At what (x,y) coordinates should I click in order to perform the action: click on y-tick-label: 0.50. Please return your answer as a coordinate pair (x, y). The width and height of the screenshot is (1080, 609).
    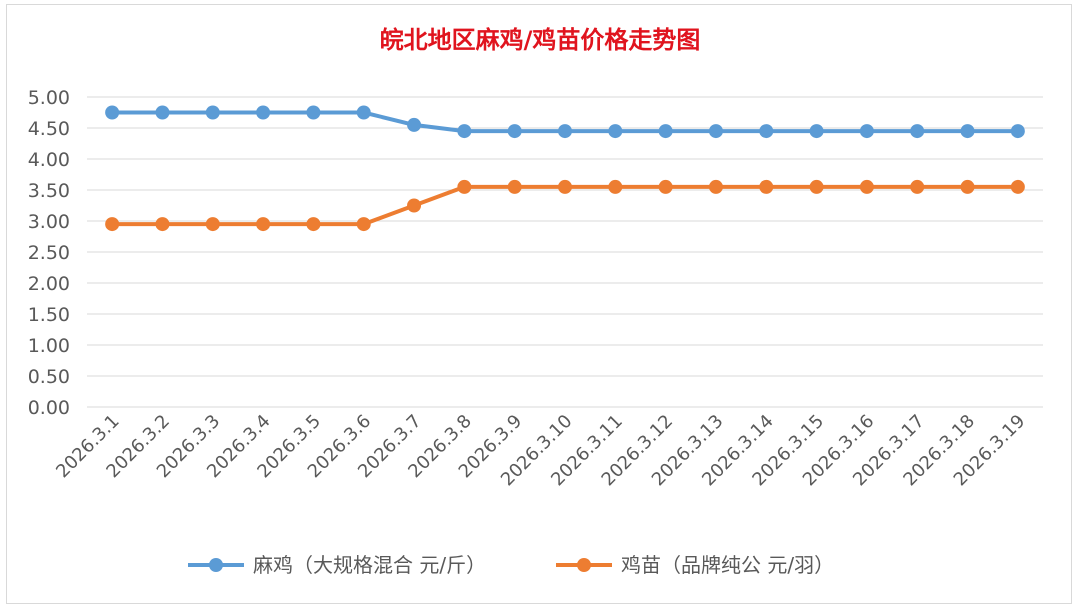
    Looking at the image, I should click on (49, 377).